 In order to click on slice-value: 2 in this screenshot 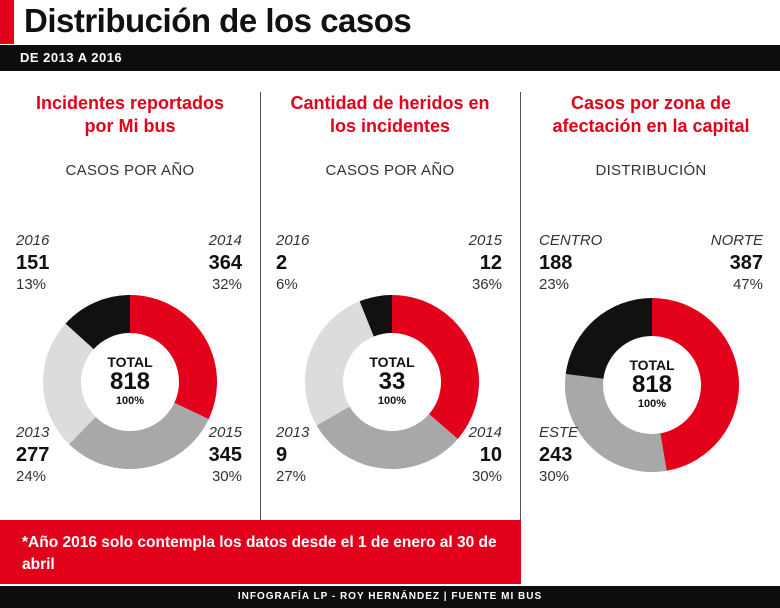, I will do `click(282, 263)`.